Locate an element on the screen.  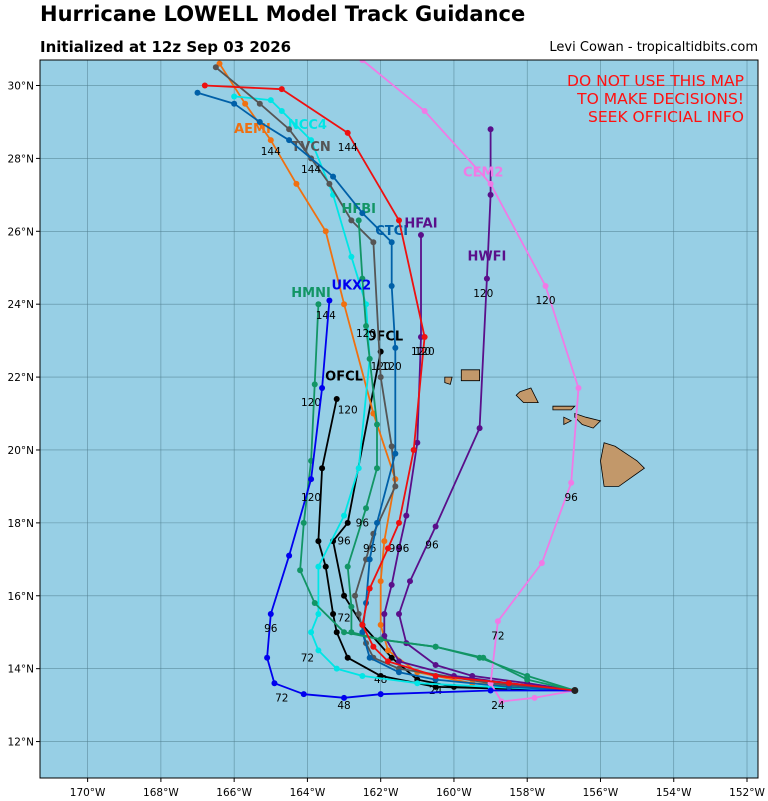
forecast-hour-label: 24 is located at coordinates (498, 706).